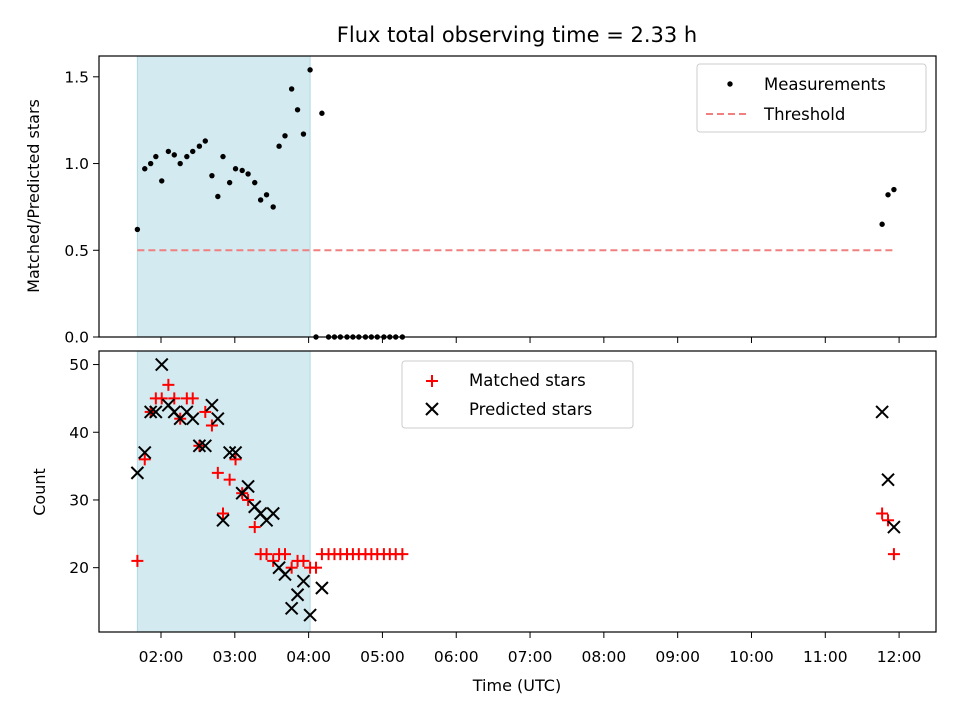  I want to click on xtick-label: 08:00, so click(604, 657).